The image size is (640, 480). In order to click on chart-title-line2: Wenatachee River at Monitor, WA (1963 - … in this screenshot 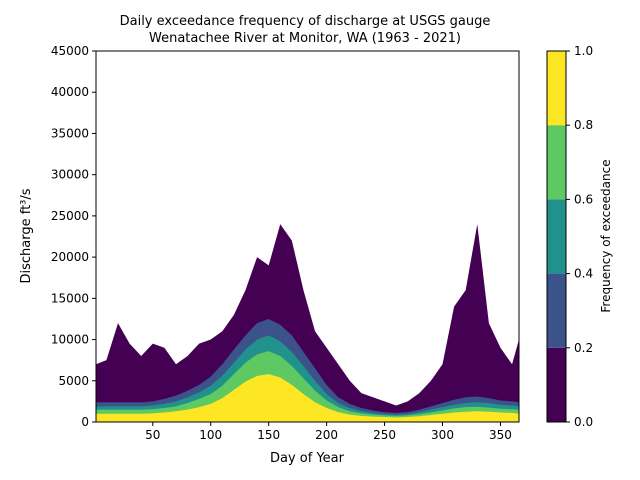, I will do `click(305, 38)`.